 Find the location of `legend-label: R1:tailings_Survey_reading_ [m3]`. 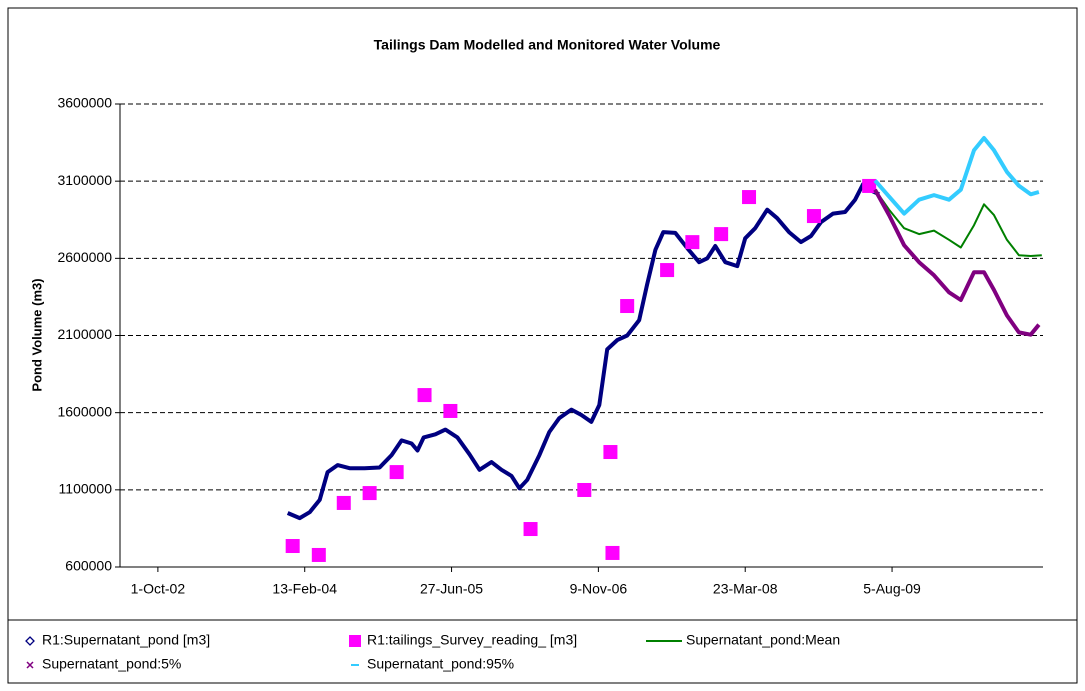

legend-label: R1:tailings_Survey_reading_ [m3] is located at coordinates (472, 640).